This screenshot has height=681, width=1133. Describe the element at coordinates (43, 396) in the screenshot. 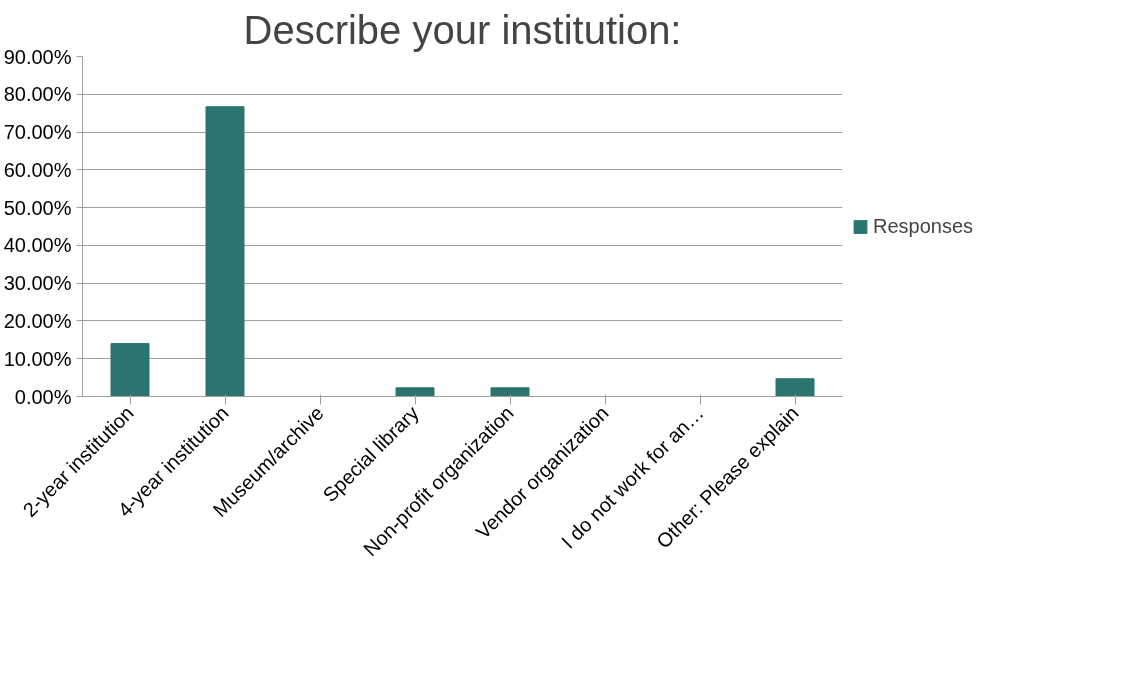

I see `y-tick-label: 0.00%` at that location.